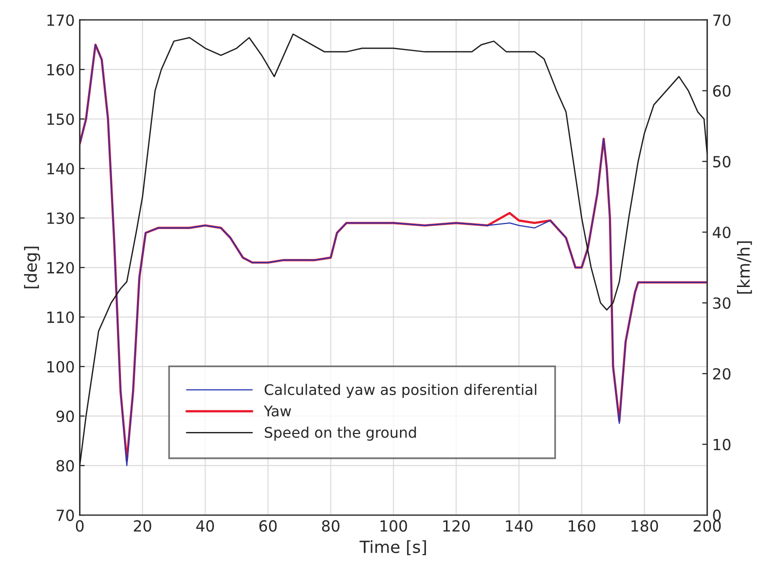 Image resolution: width=767 pixels, height=571 pixels. Describe the element at coordinates (60, 317) in the screenshot. I see `y-tick-label: 110` at that location.